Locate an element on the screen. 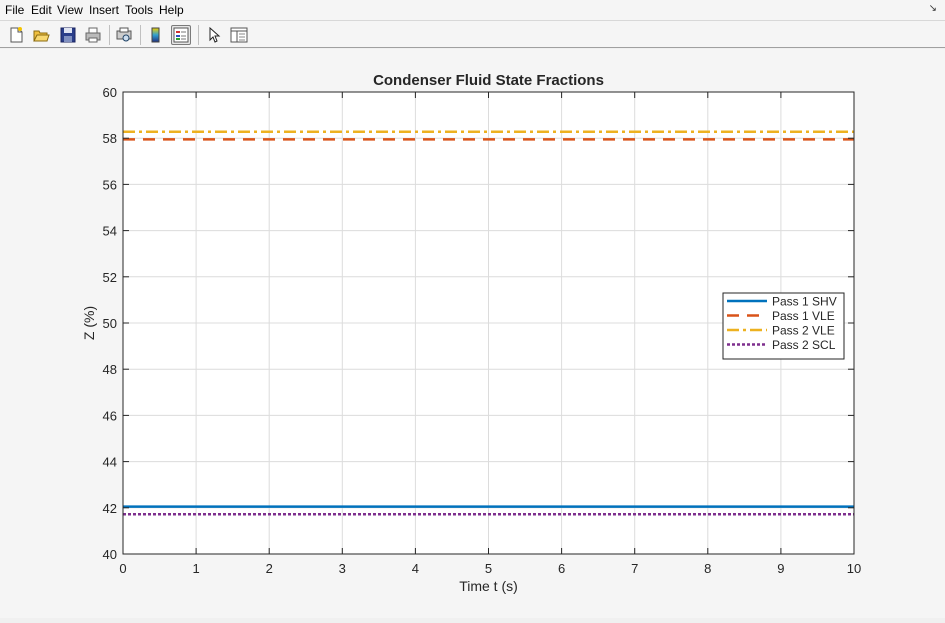  y-tick-label: 56 is located at coordinates (110, 184).